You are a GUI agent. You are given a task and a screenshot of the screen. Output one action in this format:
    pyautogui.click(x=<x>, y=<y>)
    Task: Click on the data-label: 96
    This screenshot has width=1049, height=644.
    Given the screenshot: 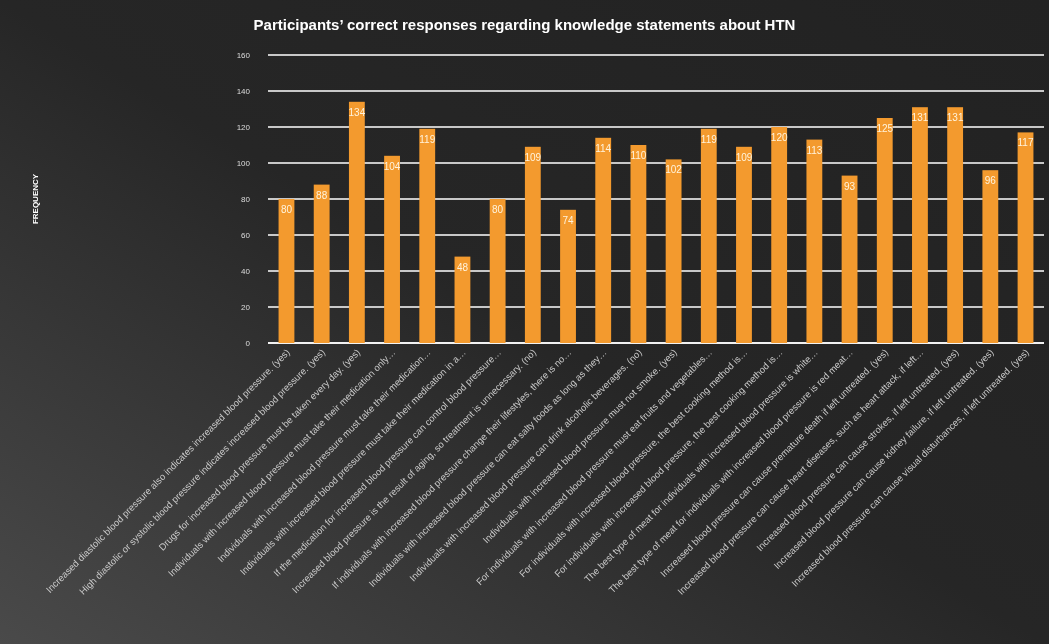 What is the action you would take?
    pyautogui.click(x=990, y=181)
    